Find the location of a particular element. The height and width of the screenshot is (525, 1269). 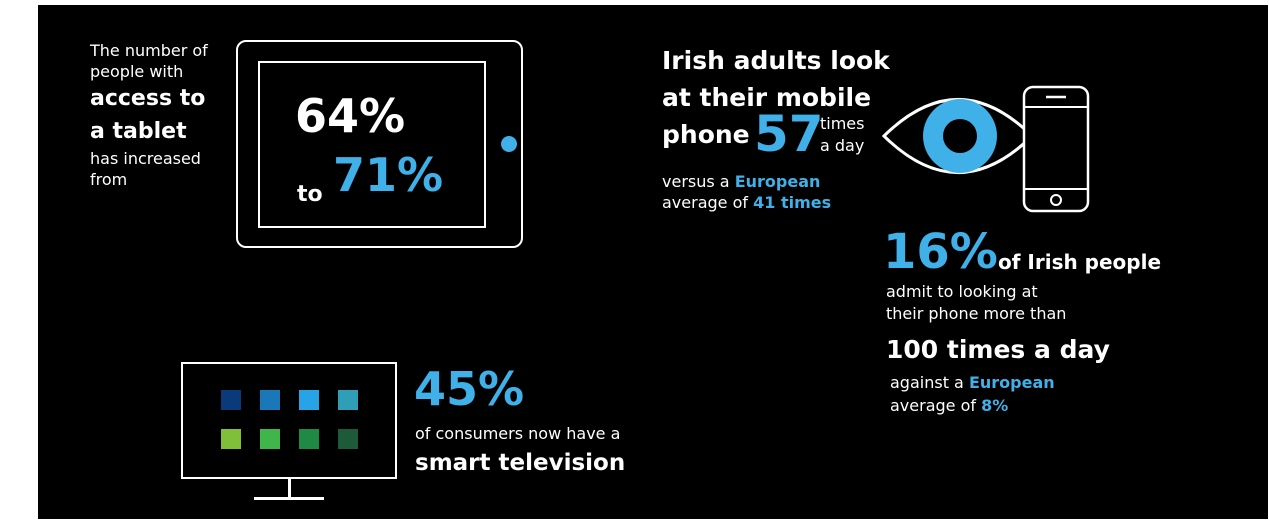

mobile-versus-prefix: versus a is located at coordinates (696, 181).